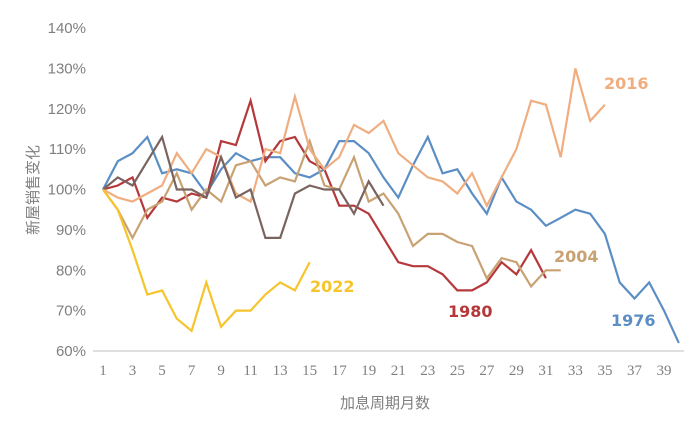  Describe the element at coordinates (368, 371) in the screenshot. I see `x-tick-label: 19` at that location.